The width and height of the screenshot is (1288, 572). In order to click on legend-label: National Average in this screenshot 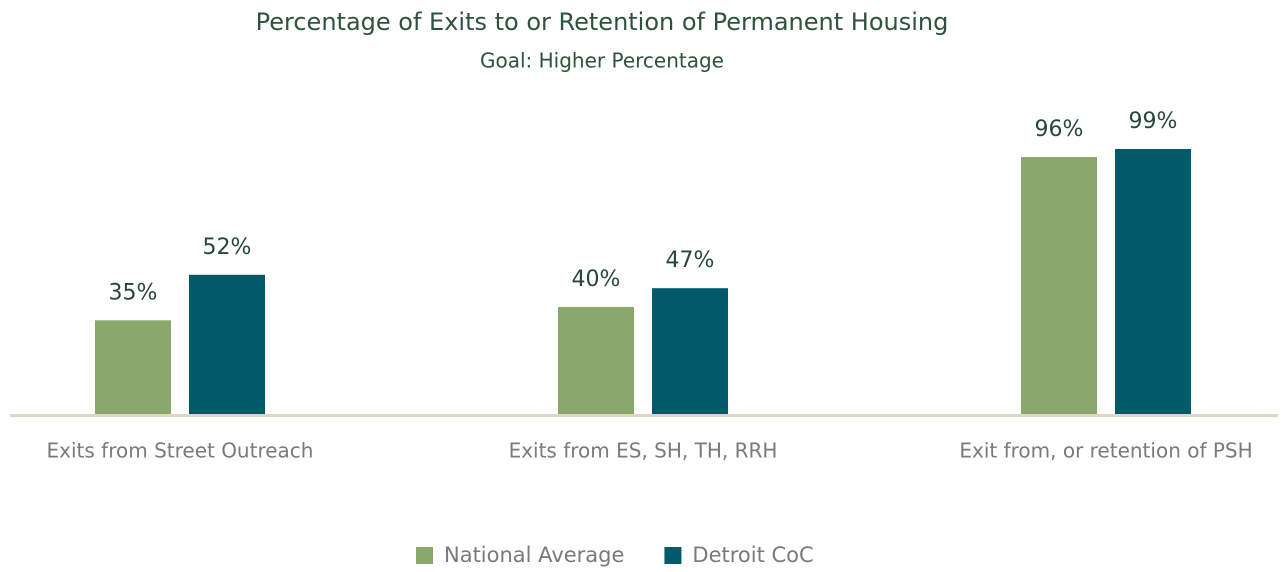, I will do `click(534, 555)`.